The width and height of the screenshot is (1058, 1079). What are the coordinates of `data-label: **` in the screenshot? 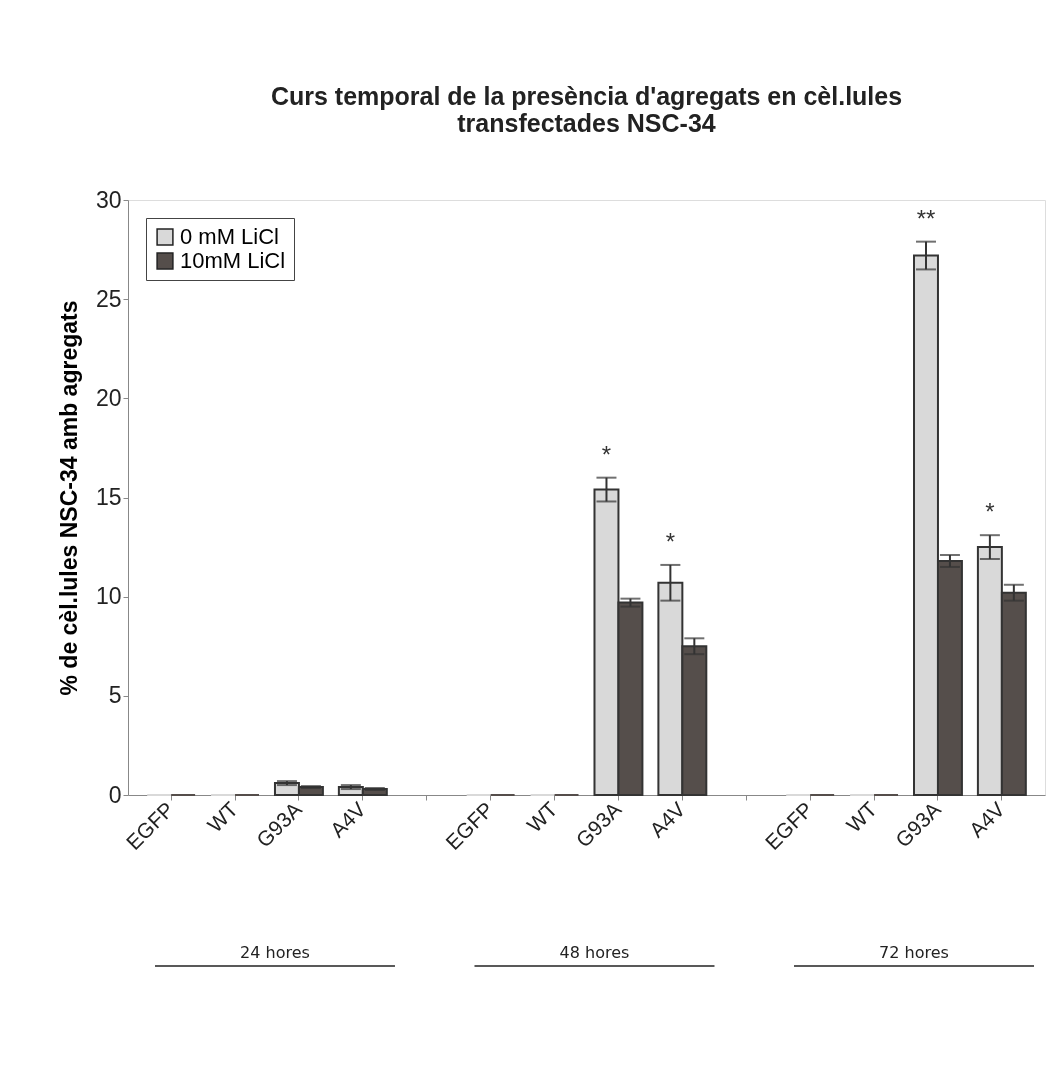 It's located at (926, 218).